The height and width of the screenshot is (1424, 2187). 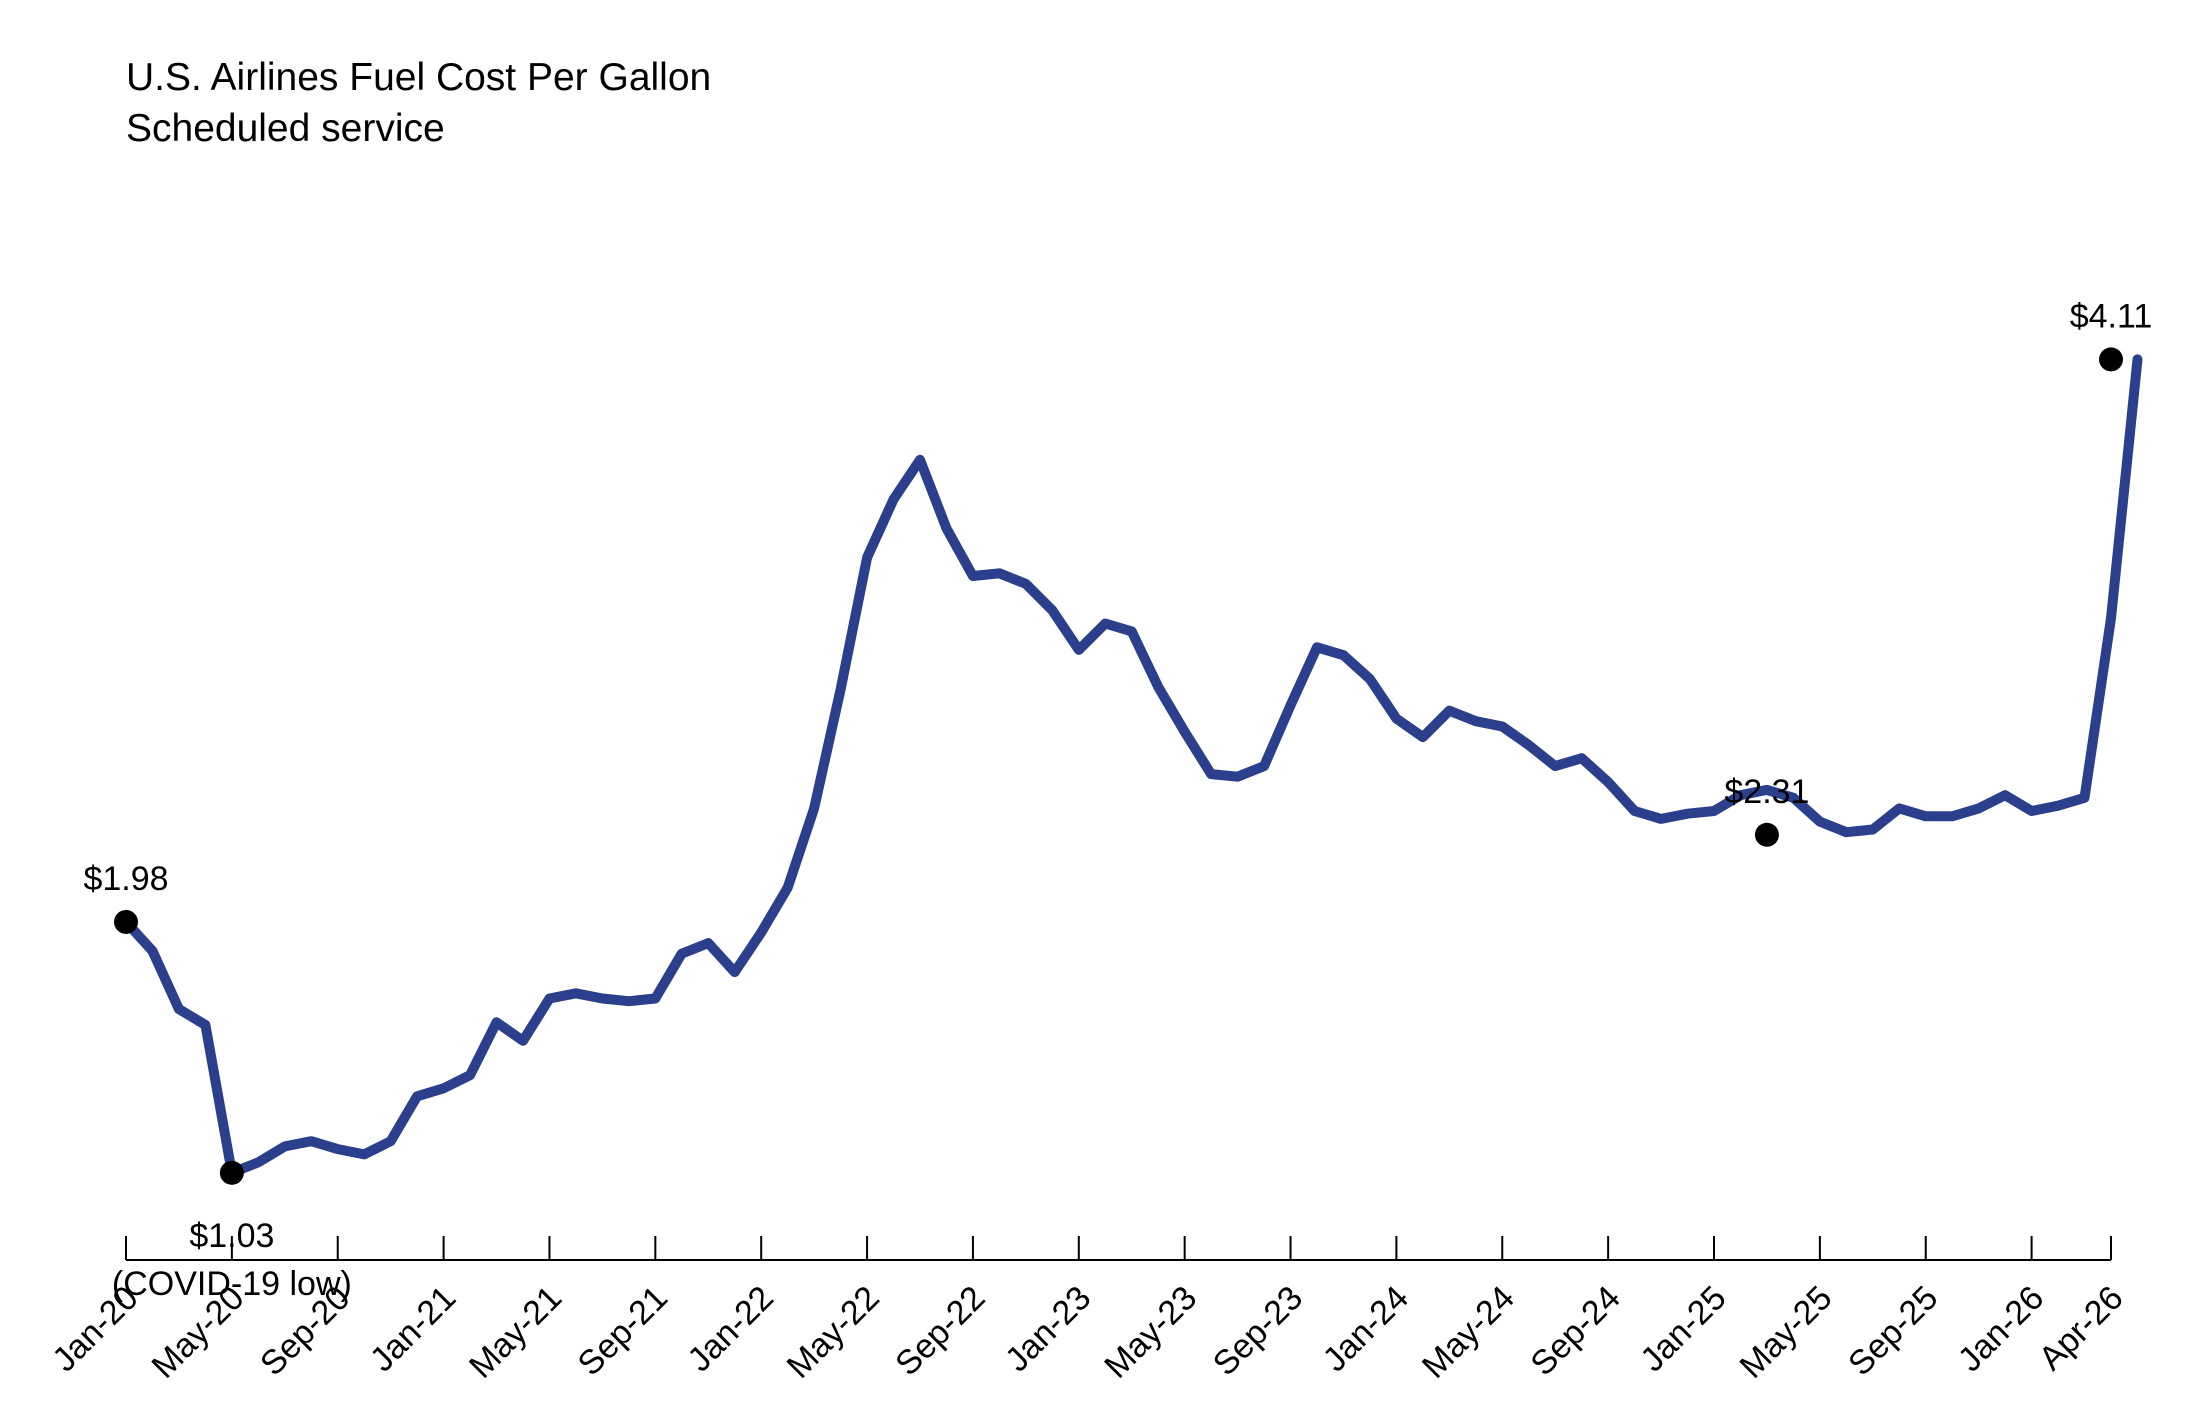 I want to click on x-tick-label: Sep-23, so click(x=1258, y=1331).